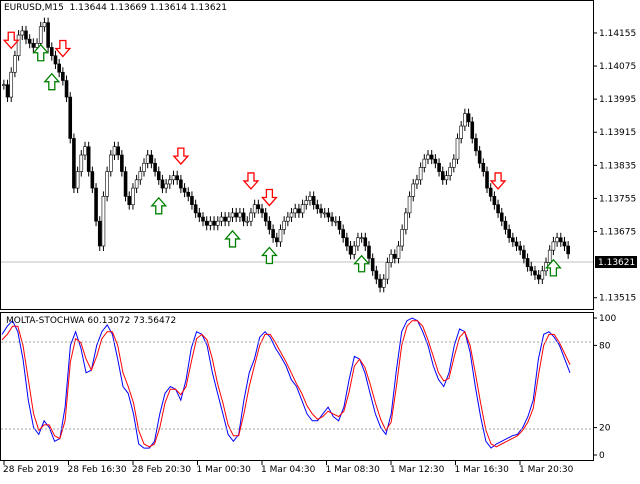 The image size is (640, 484). Describe the element at coordinates (161, 470) in the screenshot. I see `time-tick-label: 28 Feb 20:30` at that location.